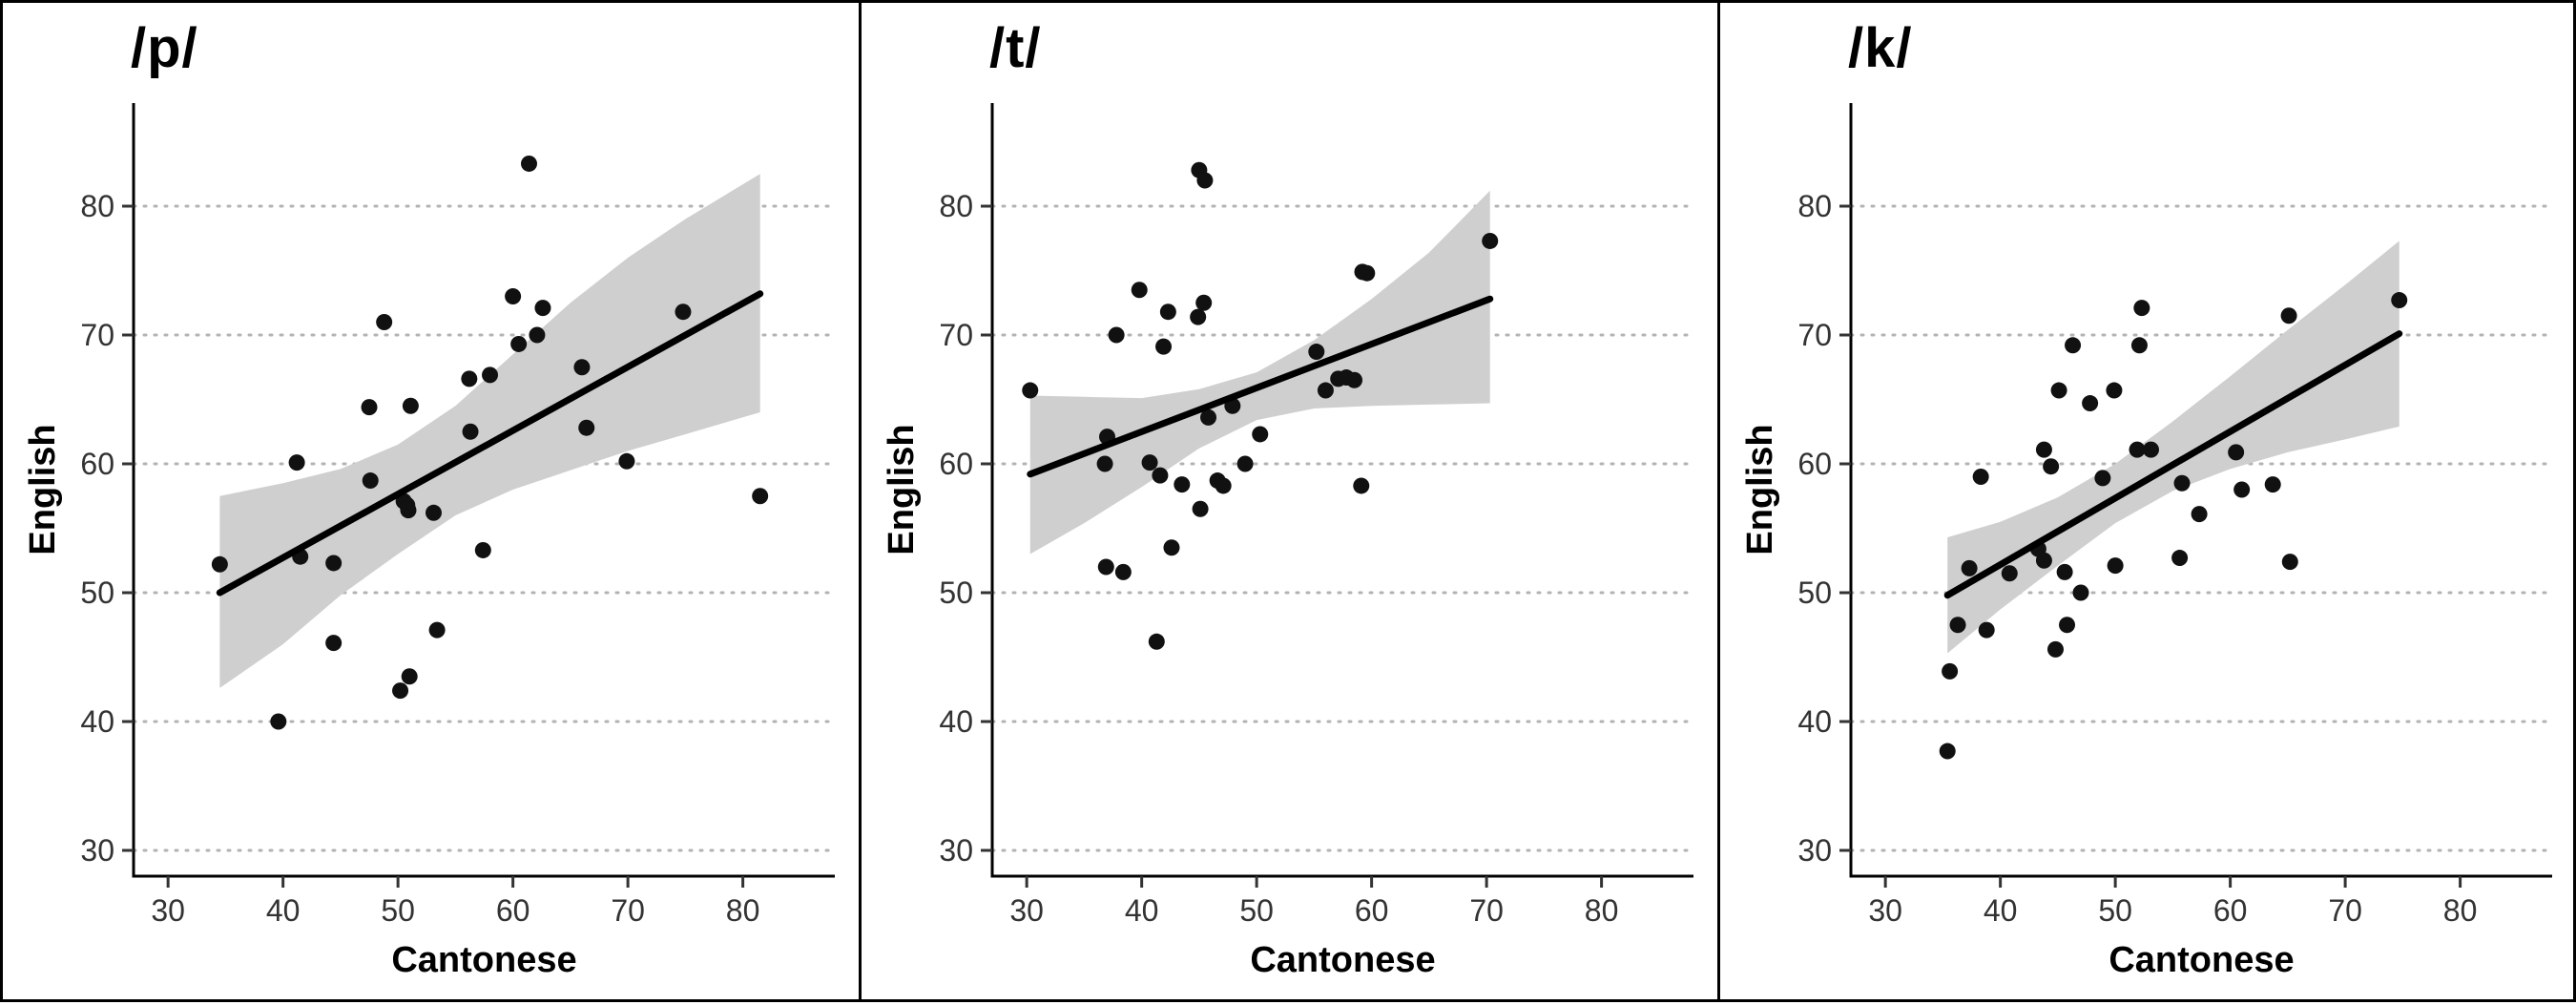  Describe the element at coordinates (1015, 48) in the screenshot. I see `panel-title: /t/` at that location.